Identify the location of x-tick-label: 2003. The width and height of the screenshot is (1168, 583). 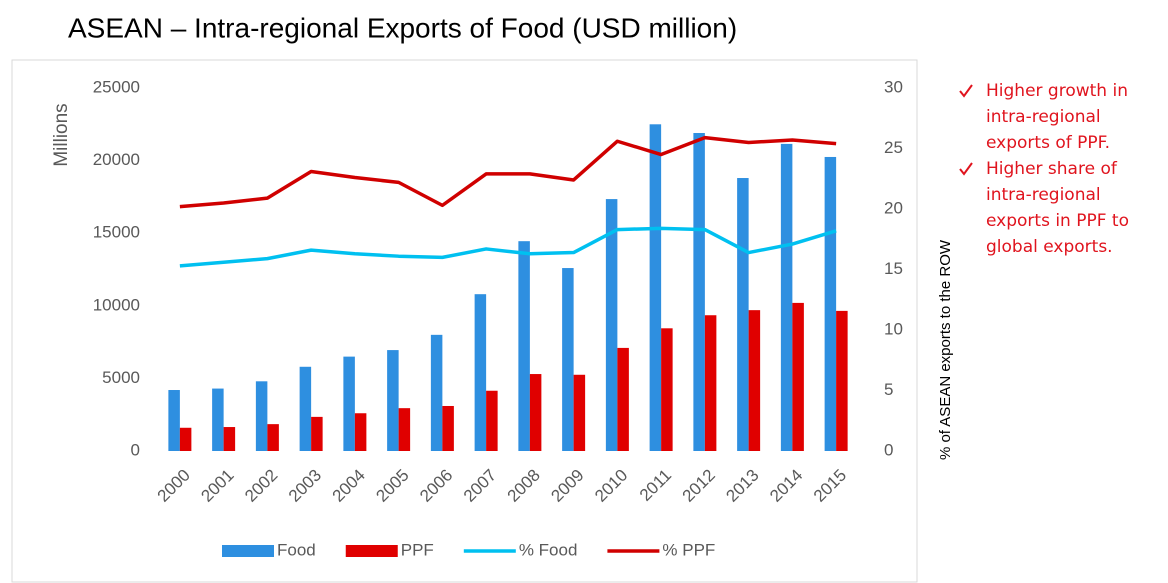
(305, 486).